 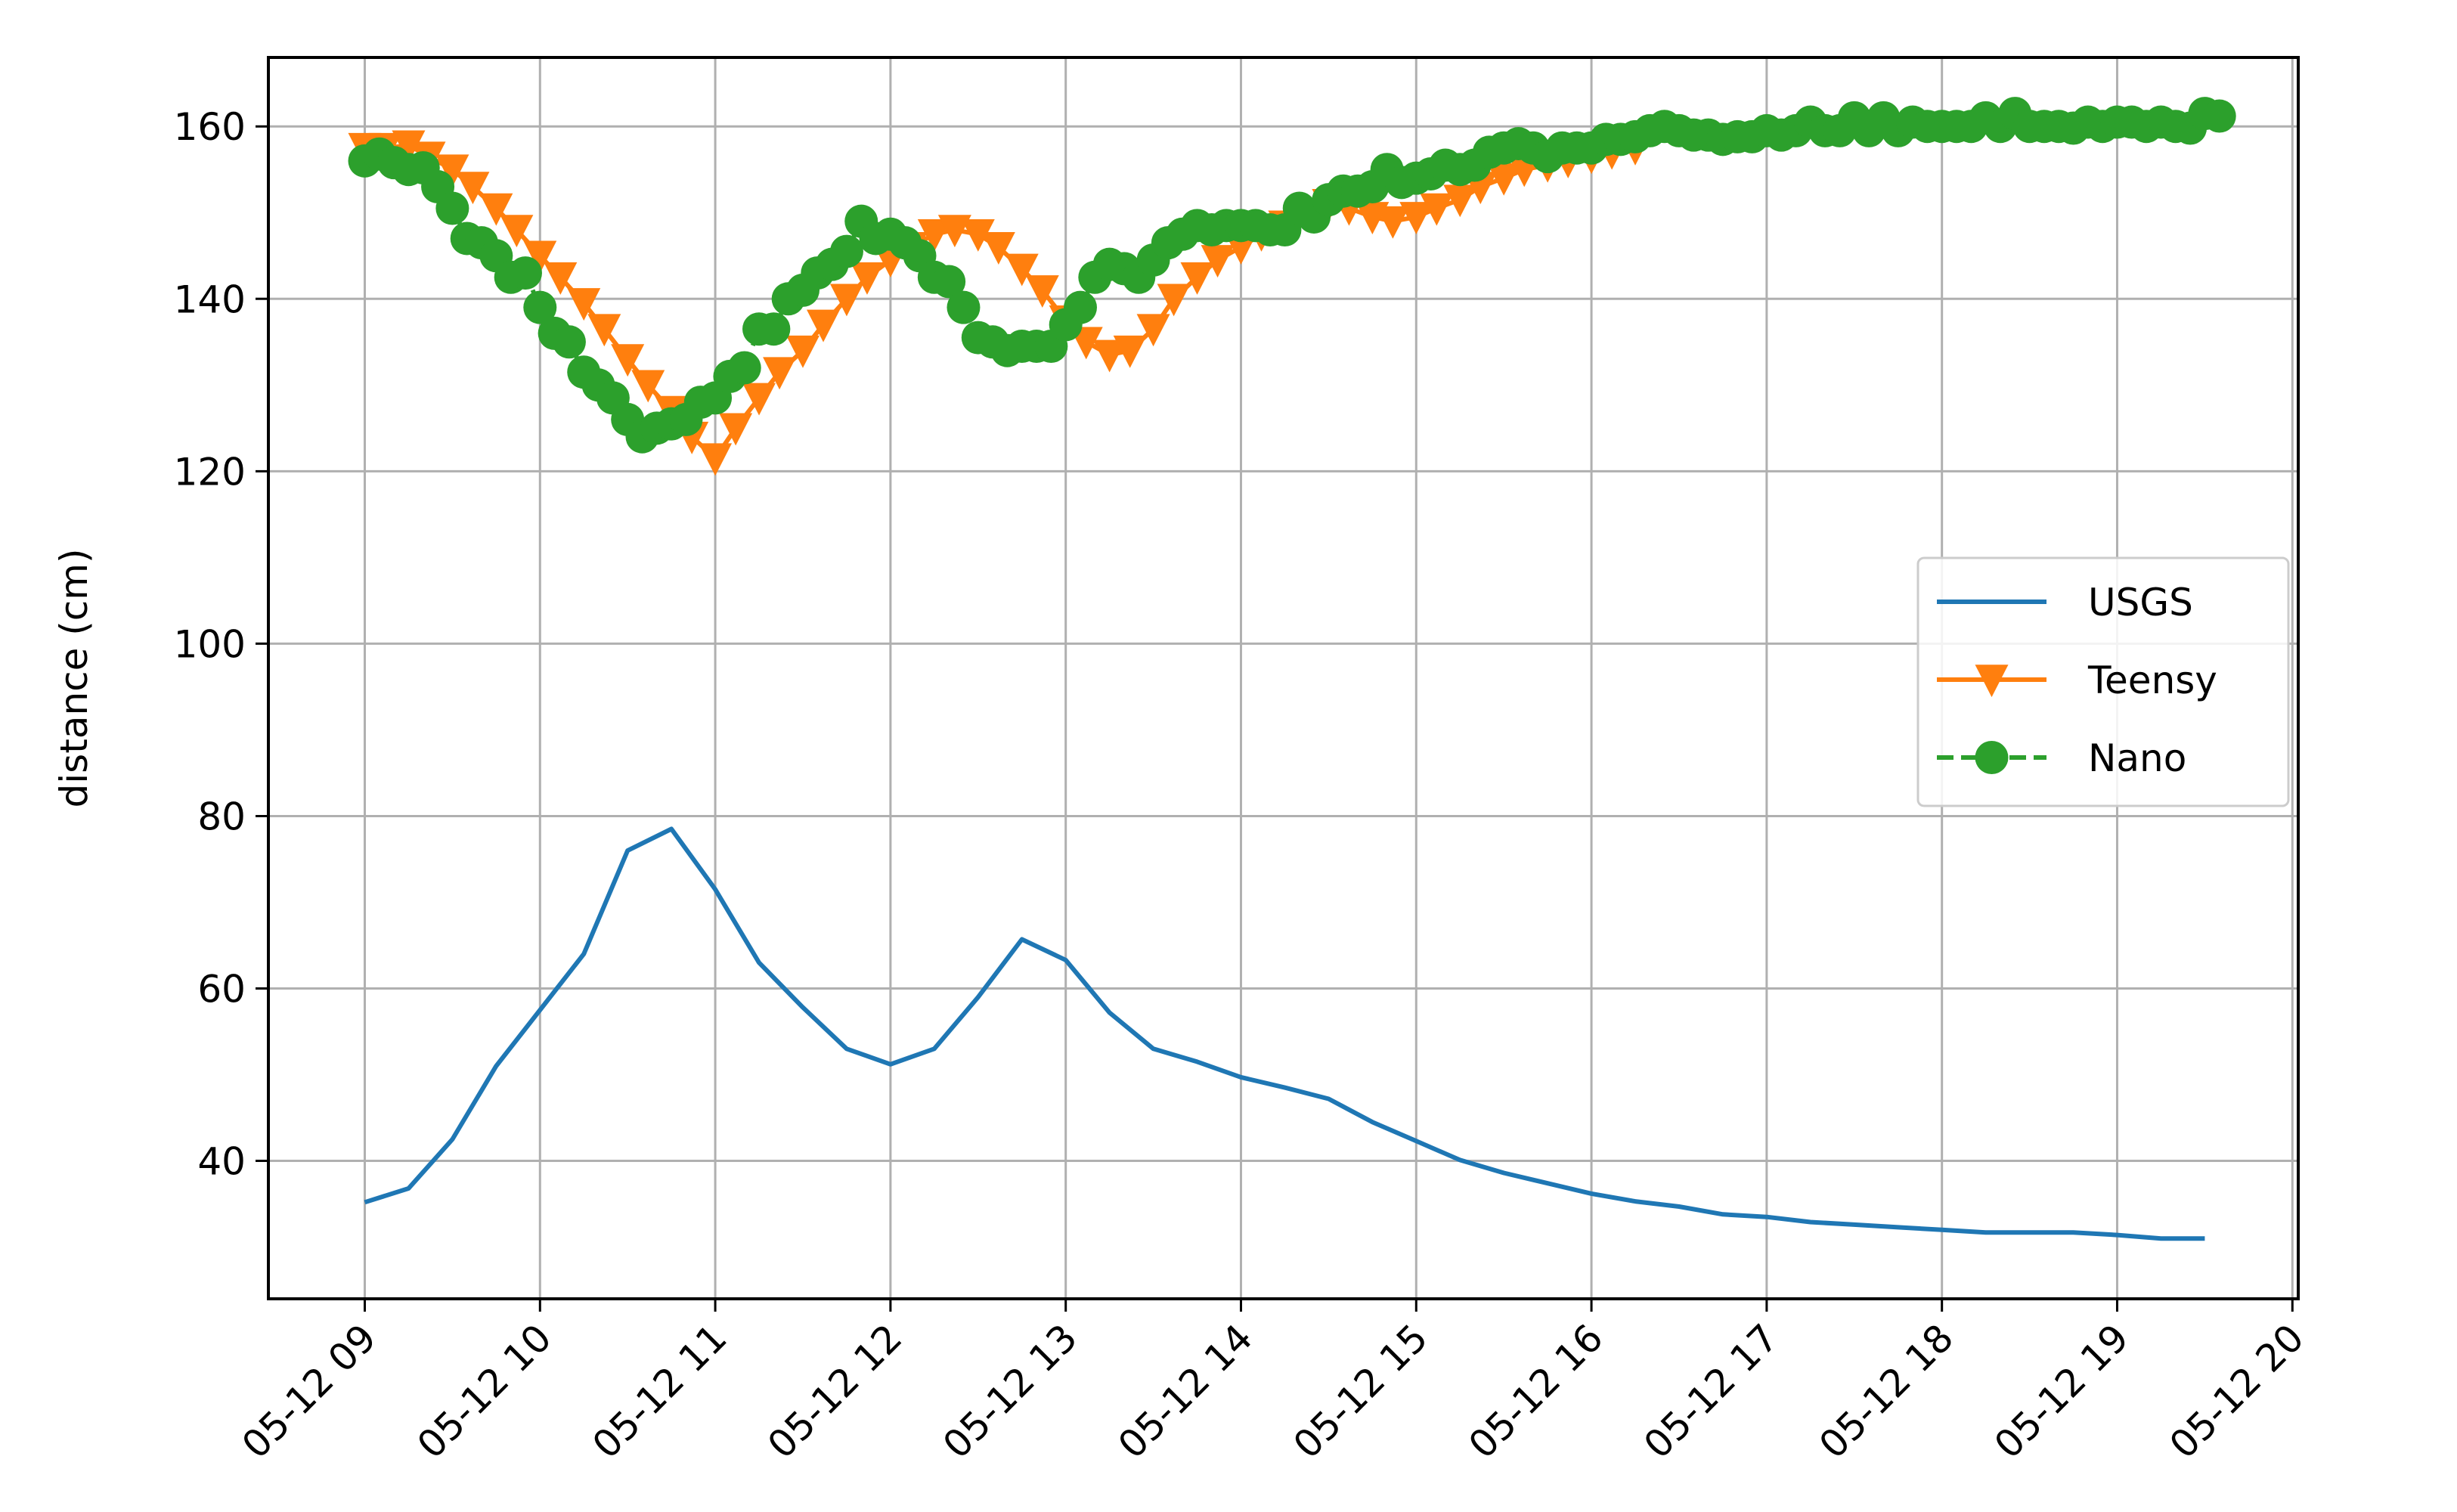 What do you see at coordinates (1992, 757) in the screenshot?
I see `legend-marker-nano` at bounding box center [1992, 757].